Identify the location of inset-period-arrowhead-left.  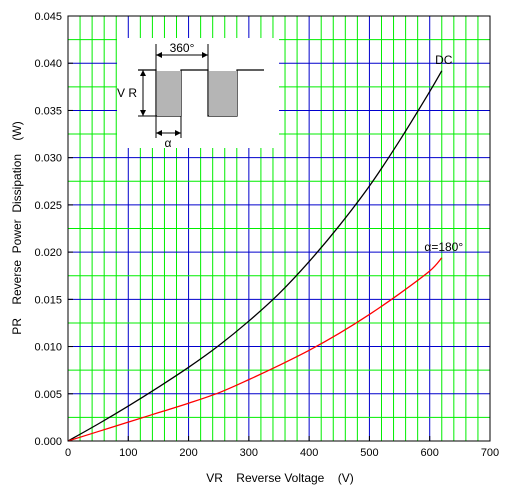
(159, 55).